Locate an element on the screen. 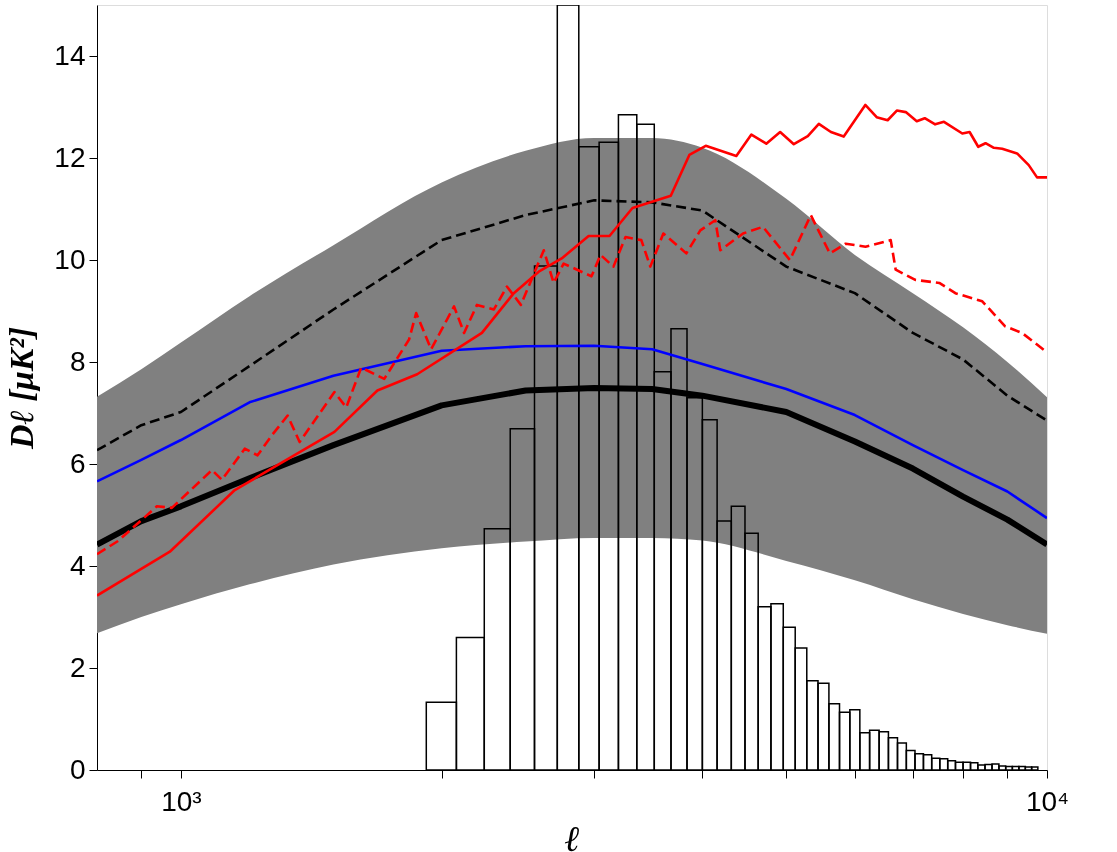  y-tick-label: 8 is located at coordinates (77, 361).